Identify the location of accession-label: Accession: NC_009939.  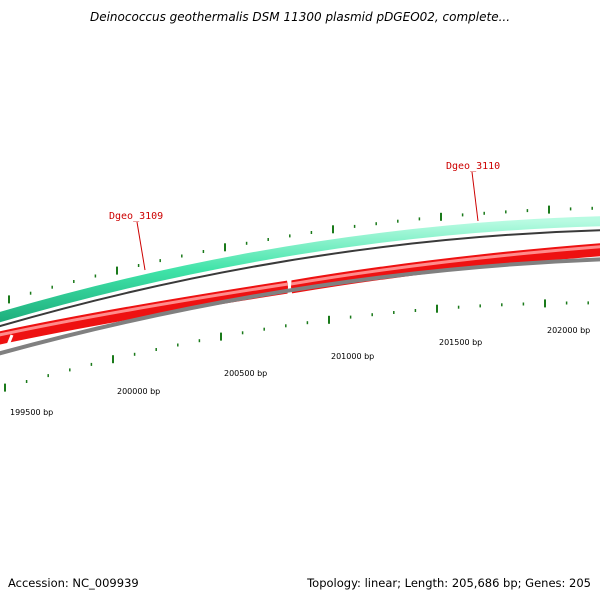
(73, 583).